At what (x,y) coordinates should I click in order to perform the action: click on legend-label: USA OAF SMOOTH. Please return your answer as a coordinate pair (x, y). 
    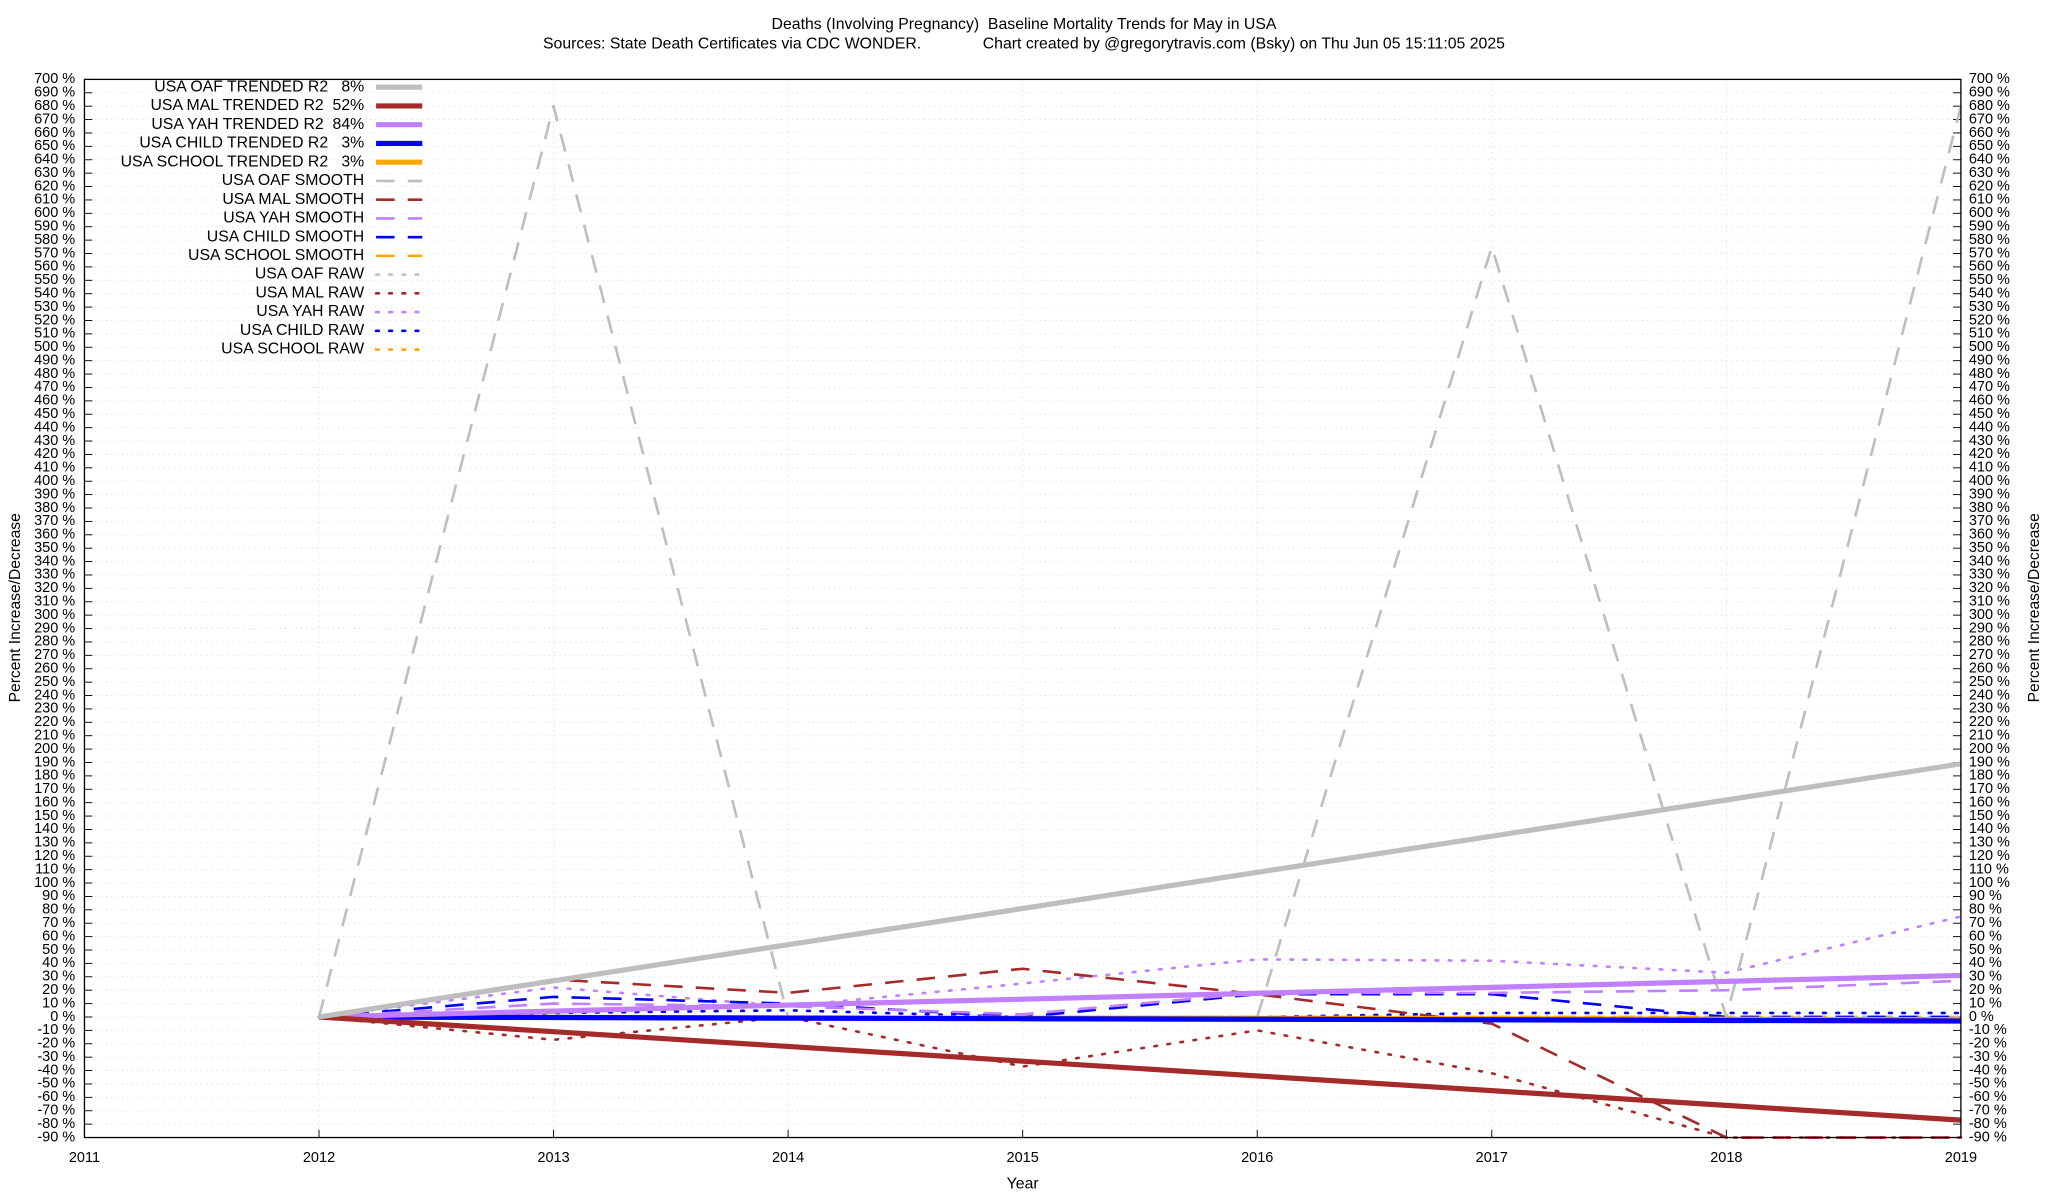
    Looking at the image, I should click on (293, 180).